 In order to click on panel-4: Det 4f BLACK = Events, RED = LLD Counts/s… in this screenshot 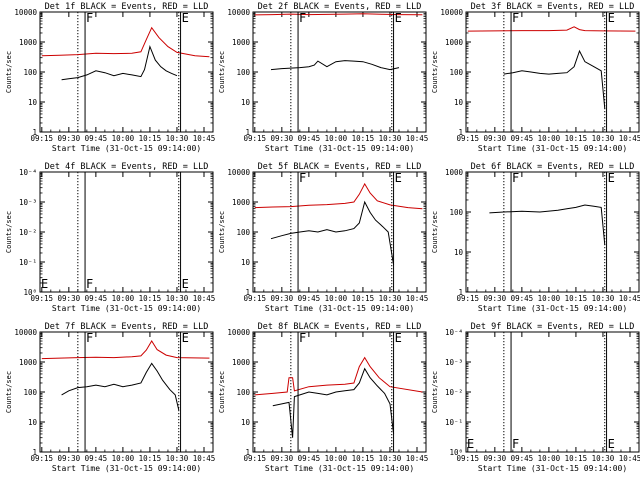, I will do `click(110, 237)`.